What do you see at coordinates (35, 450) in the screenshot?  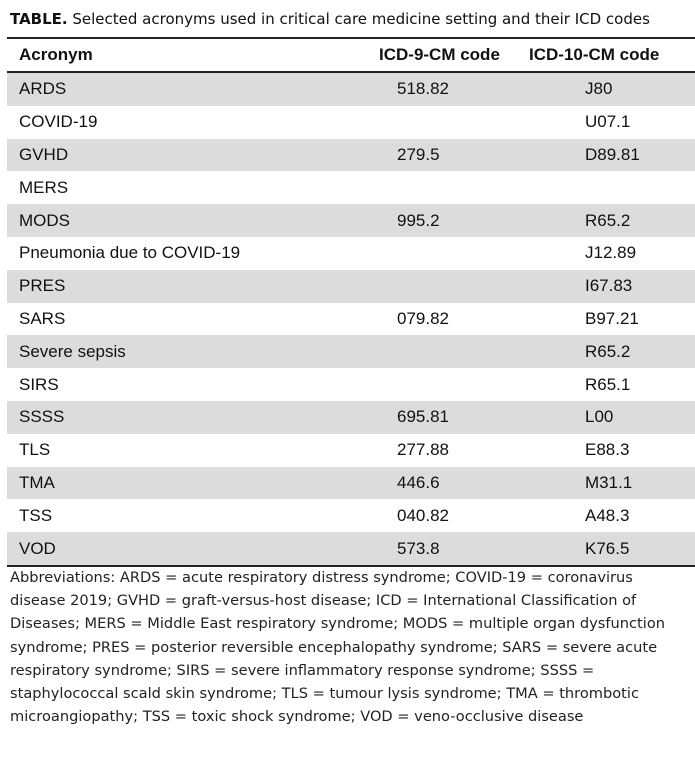 I see `cell-acronym: TLS` at bounding box center [35, 450].